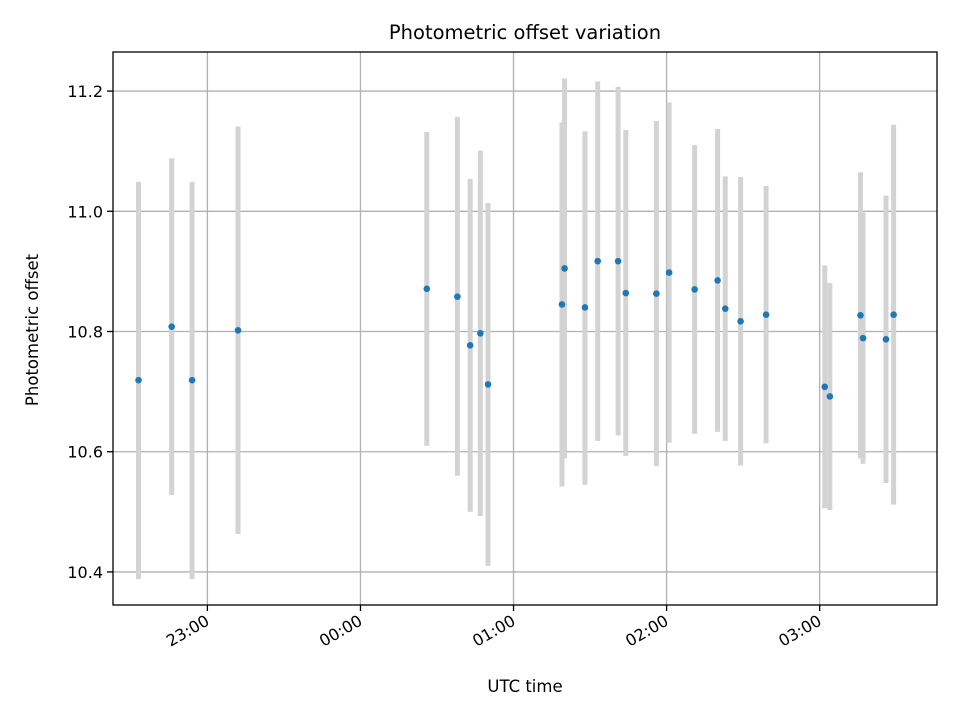  What do you see at coordinates (524, 686) in the screenshot?
I see `x-axis-label: UTC time` at bounding box center [524, 686].